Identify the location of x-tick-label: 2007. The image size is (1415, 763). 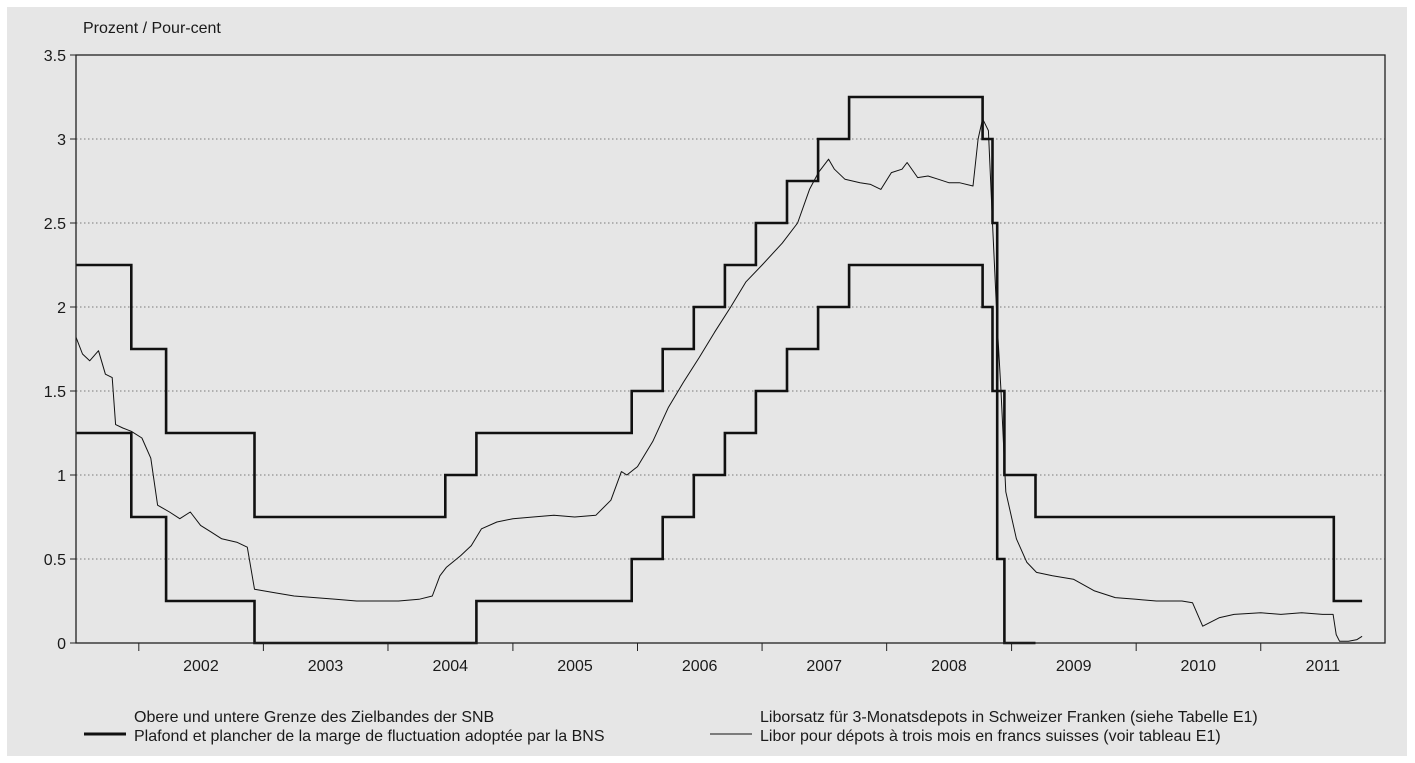
(824, 666).